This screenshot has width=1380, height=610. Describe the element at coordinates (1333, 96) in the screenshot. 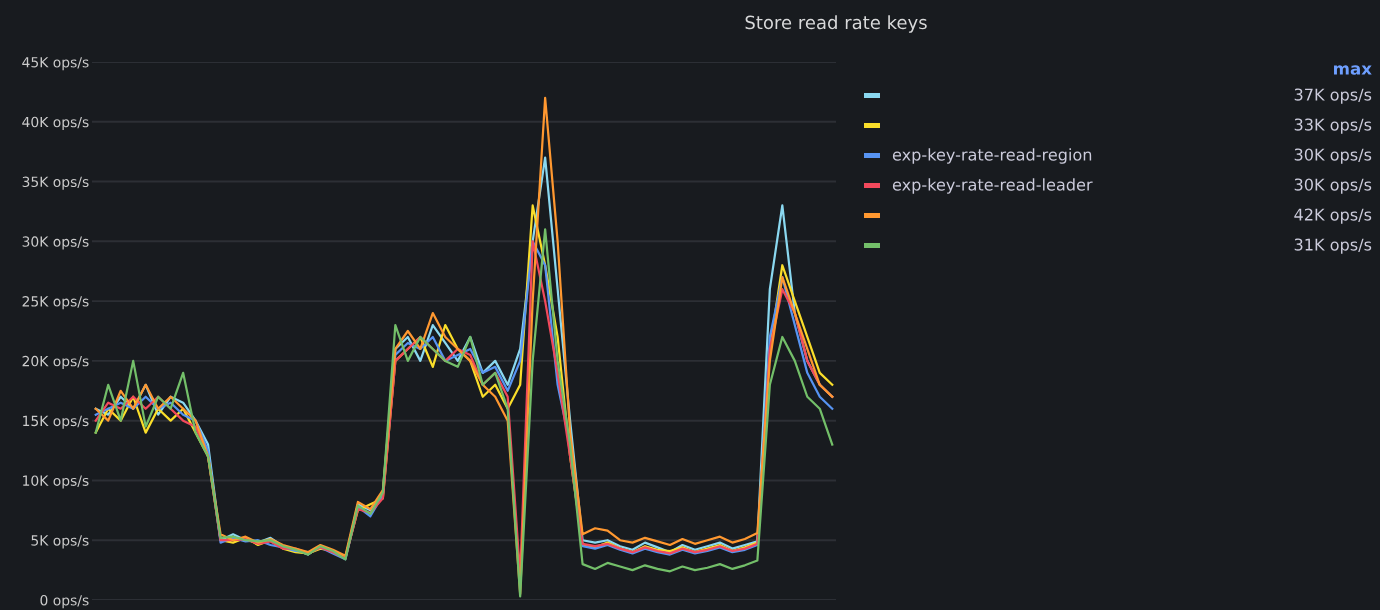

I see `text: 37K ops/s` at that location.